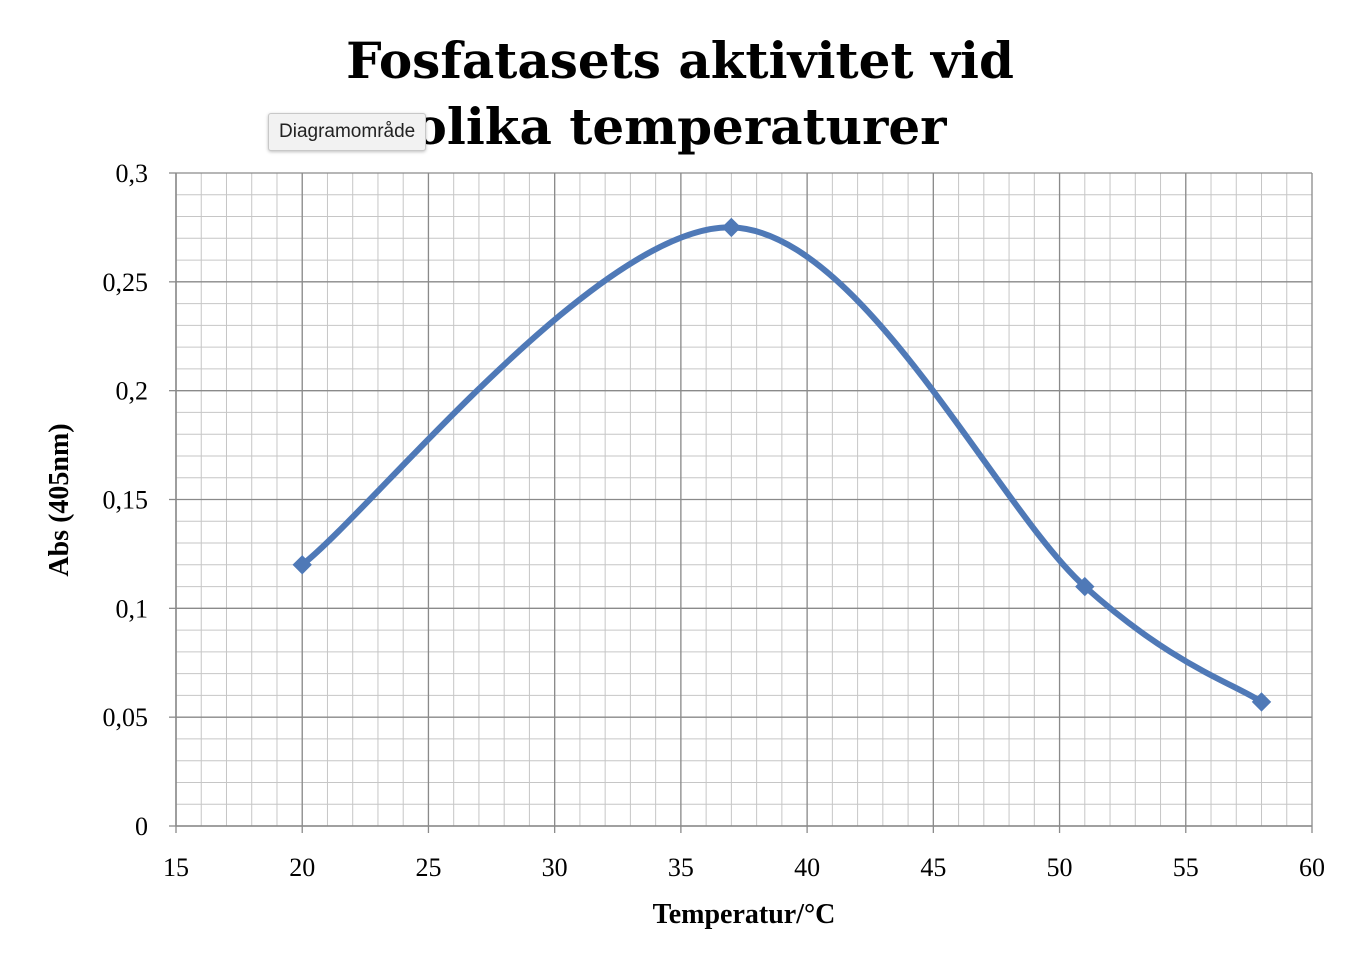  What do you see at coordinates (744, 914) in the screenshot?
I see `x-axis-title: Temperatur/°C` at bounding box center [744, 914].